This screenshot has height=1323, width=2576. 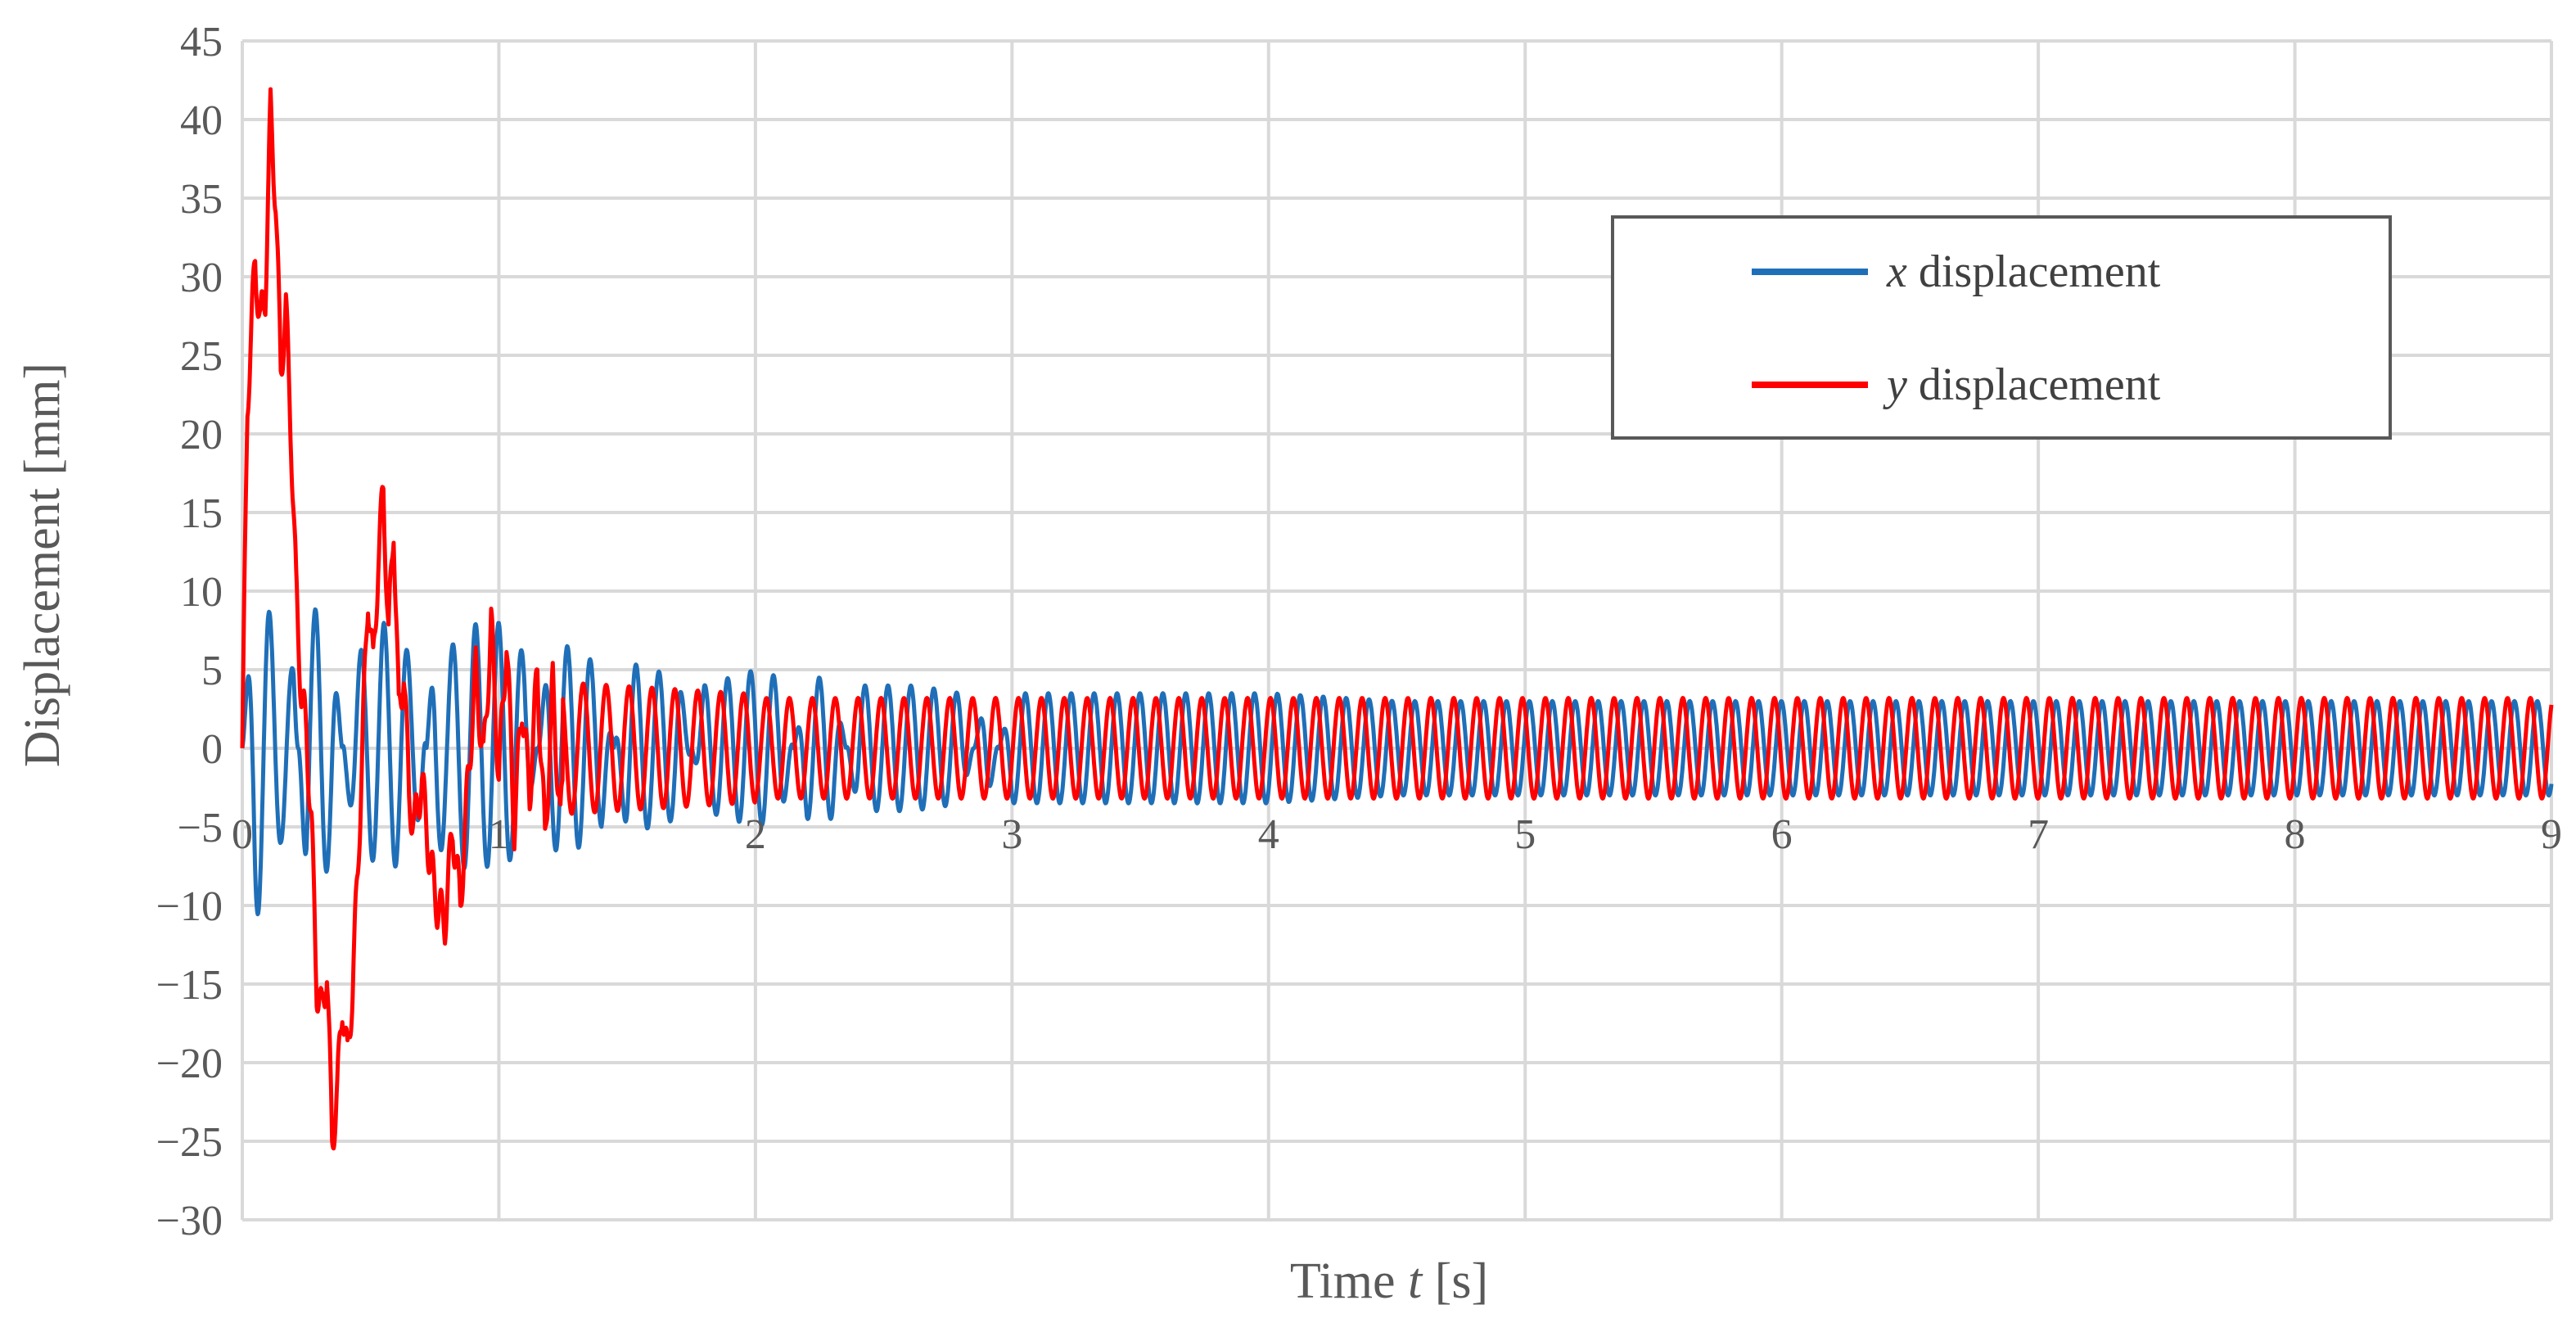 I want to click on x-tick-label: 3, so click(x=1011, y=834).